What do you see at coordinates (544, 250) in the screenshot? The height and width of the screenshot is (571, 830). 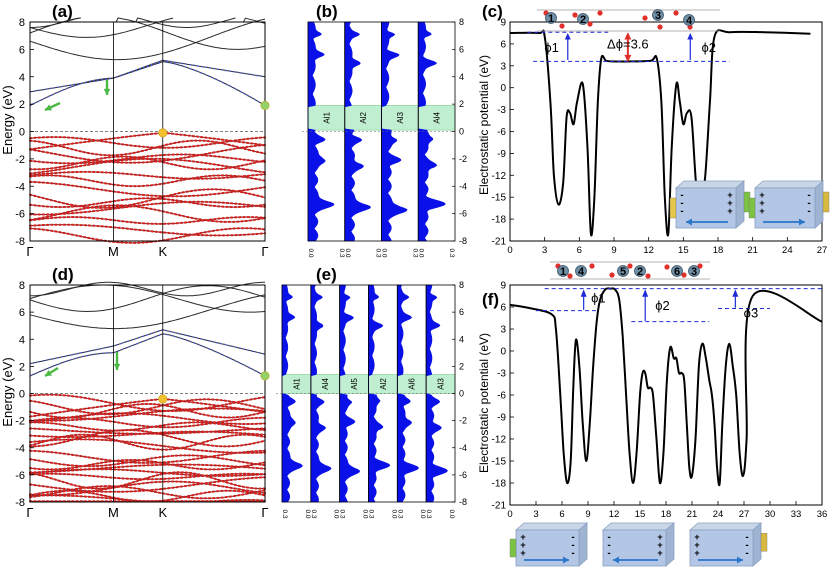 I see `x-tick-label: 3` at bounding box center [544, 250].